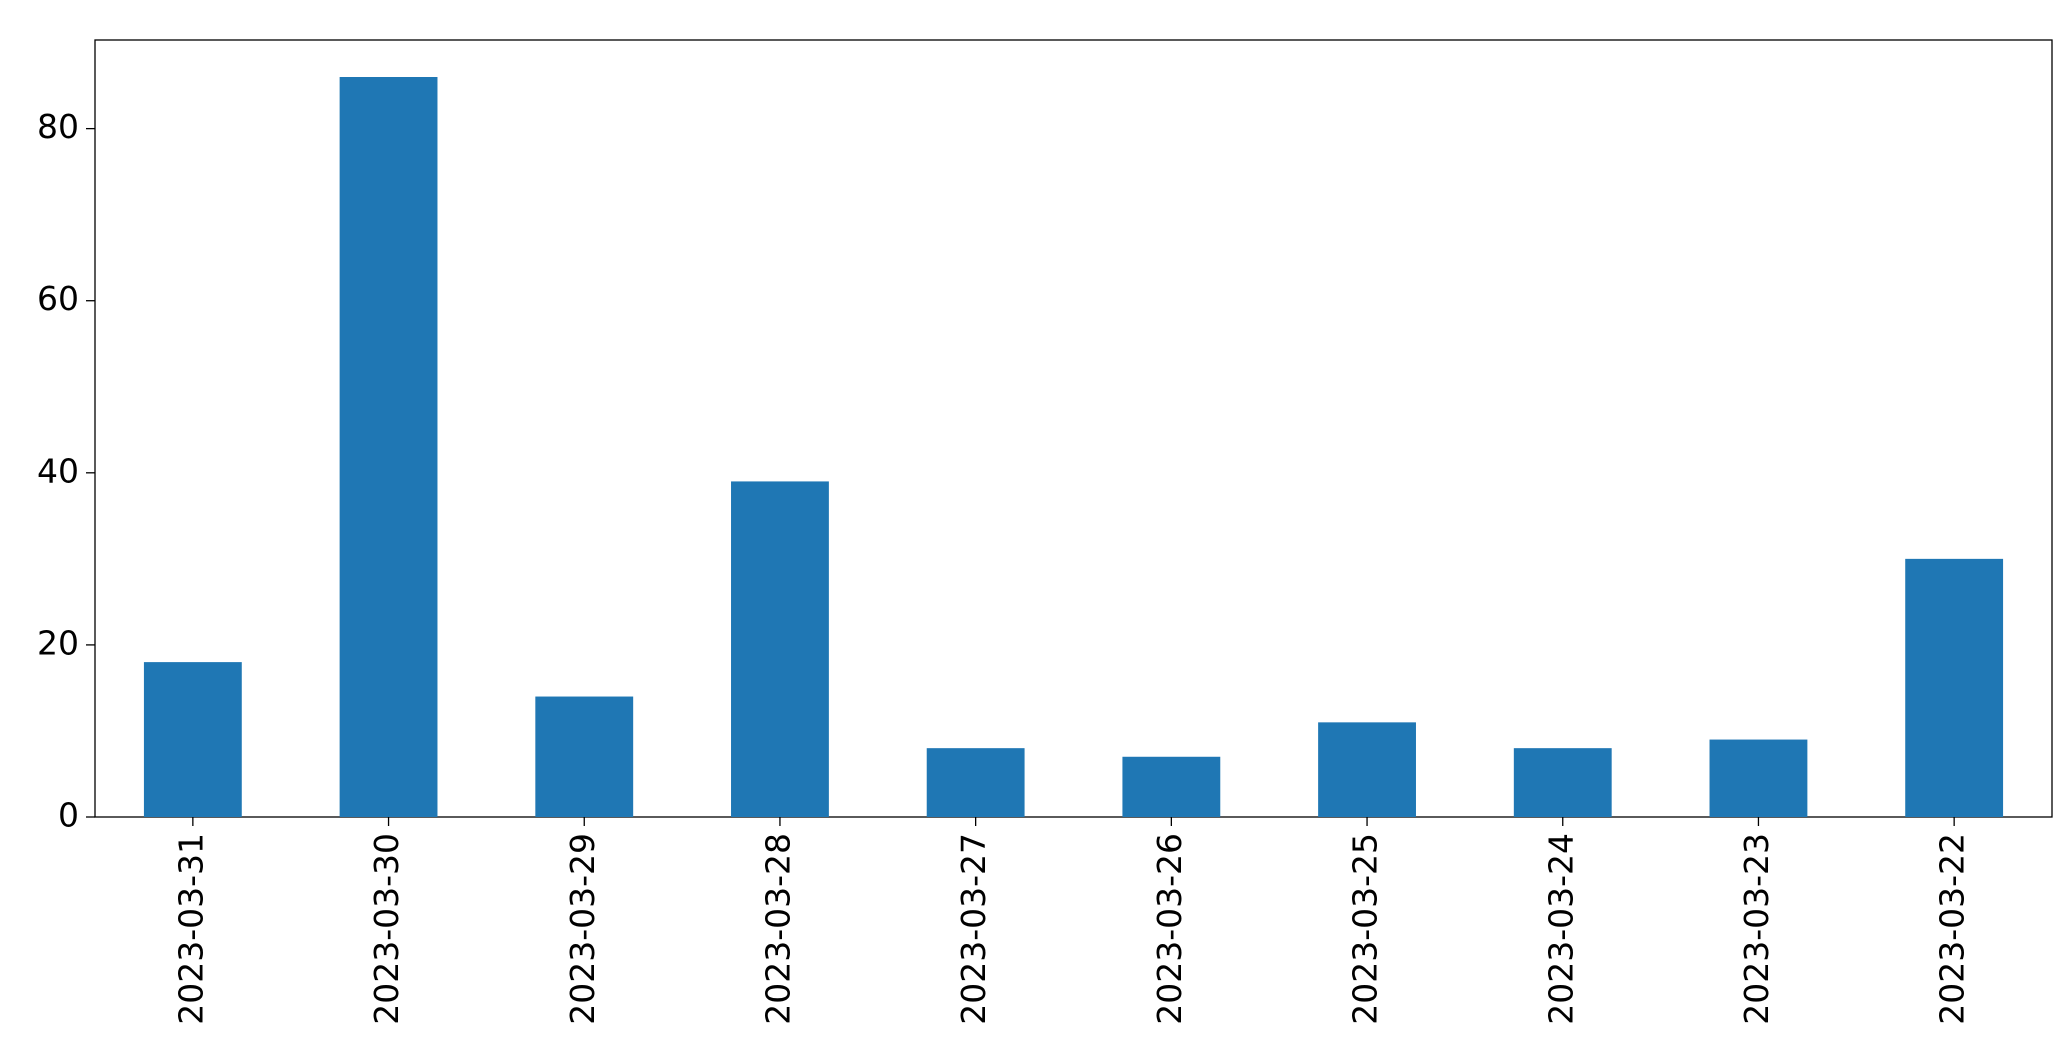  I want to click on y-tick-label: 40, so click(58, 470).